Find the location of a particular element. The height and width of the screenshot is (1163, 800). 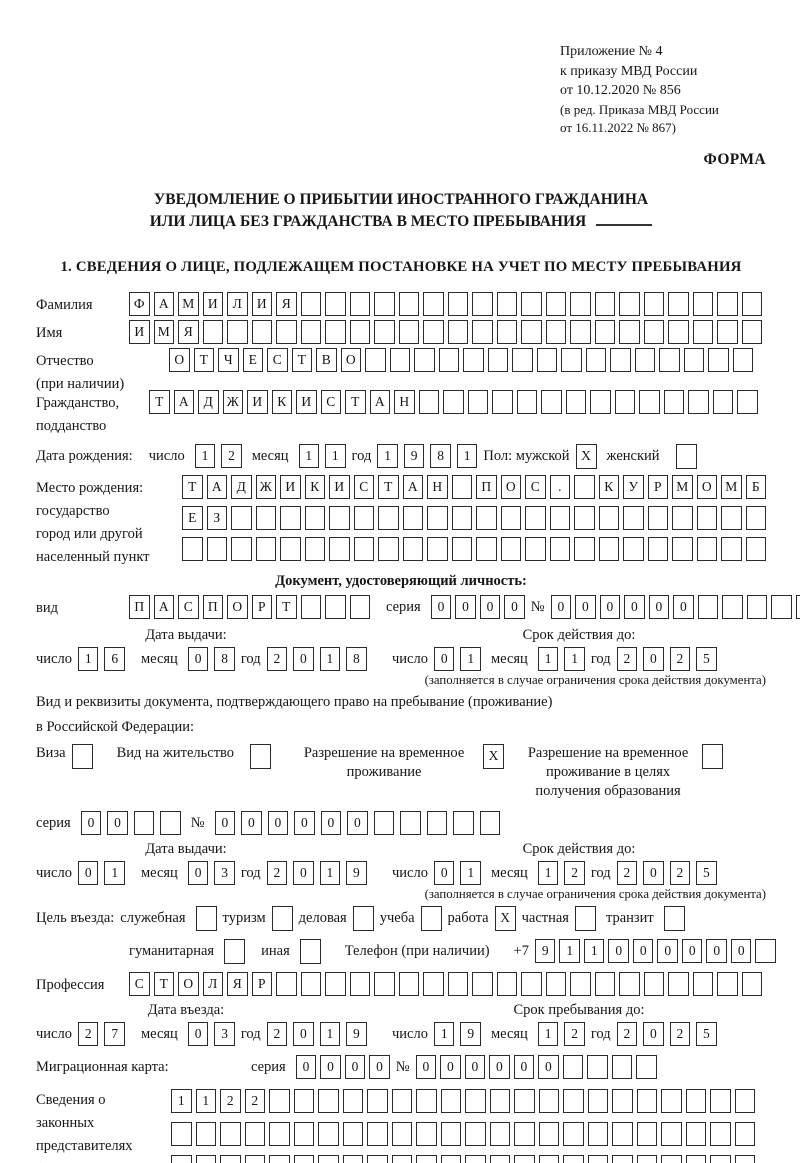

purpose-study-checkbox-cell is located at coordinates (431, 918).